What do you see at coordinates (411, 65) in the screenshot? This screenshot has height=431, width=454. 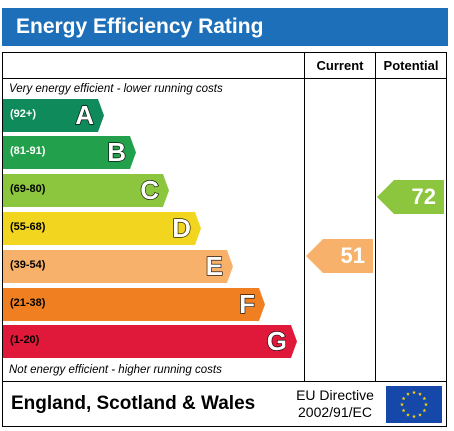 I see `potential-column-header: Potential` at bounding box center [411, 65].